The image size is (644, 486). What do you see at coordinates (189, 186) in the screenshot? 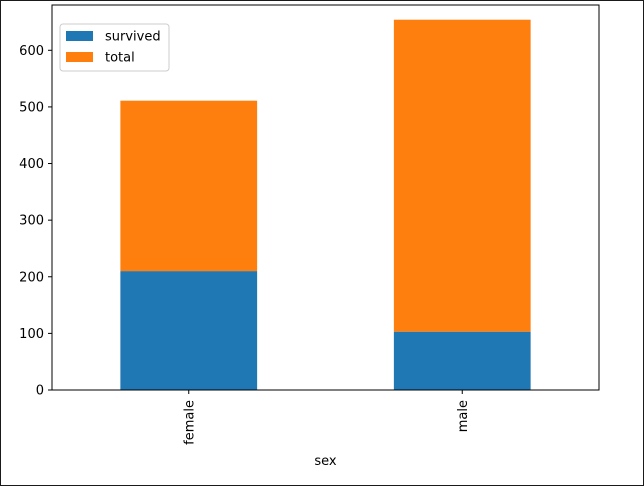
I see `bar-total-female` at bounding box center [189, 186].